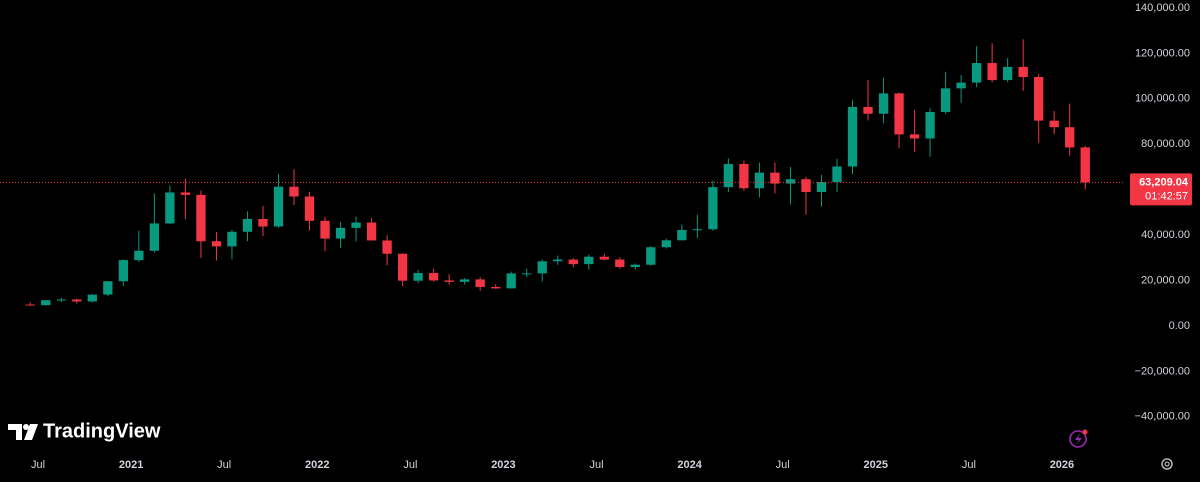  Describe the element at coordinates (317, 465) in the screenshot. I see `x-tick-label: 2022` at that location.